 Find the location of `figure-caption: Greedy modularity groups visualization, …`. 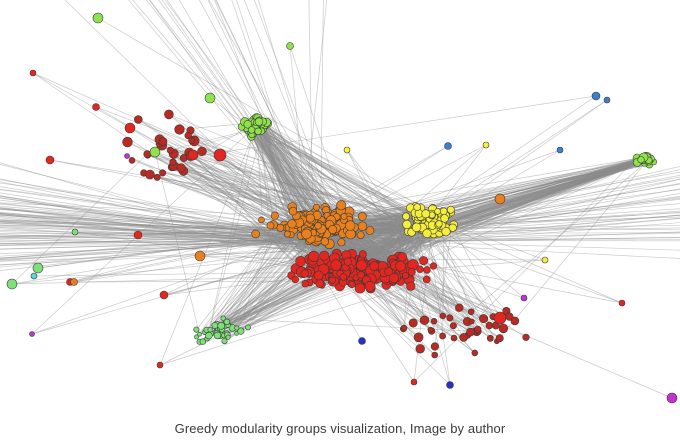

figure-caption: Greedy modularity groups visualization, … is located at coordinates (340, 428).